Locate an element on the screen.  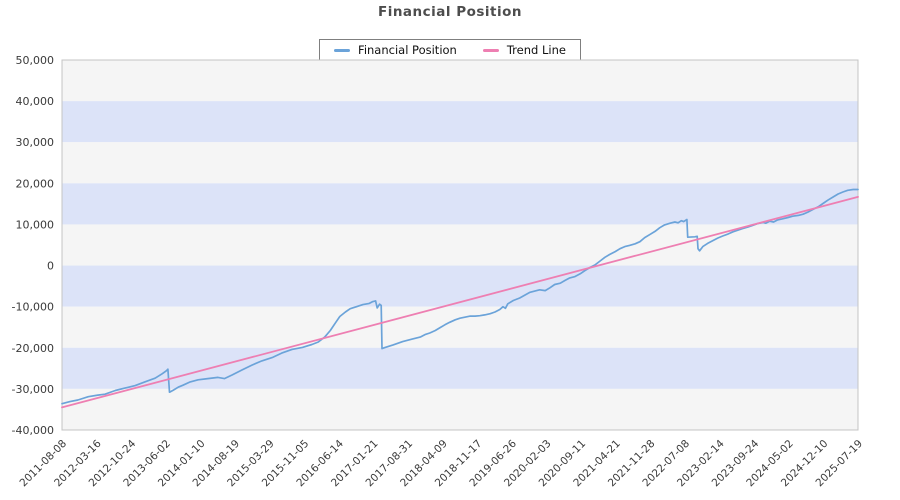
y-tick-label: 10,000 is located at coordinates (35, 224).